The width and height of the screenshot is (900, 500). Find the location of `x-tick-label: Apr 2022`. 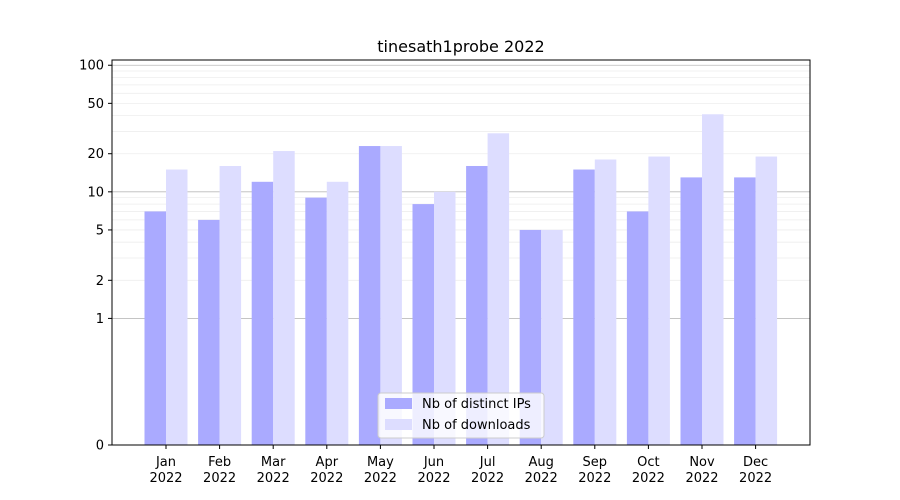

x-tick-label: Apr 2022 is located at coordinates (326, 470).